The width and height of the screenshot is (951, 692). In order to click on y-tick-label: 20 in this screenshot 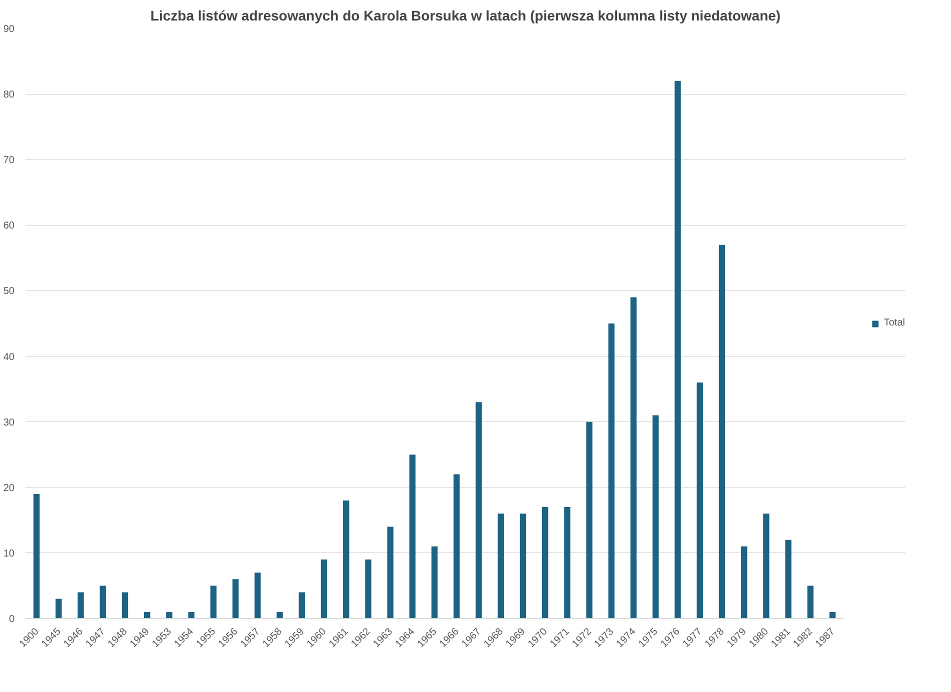, I will do `click(9, 488)`.